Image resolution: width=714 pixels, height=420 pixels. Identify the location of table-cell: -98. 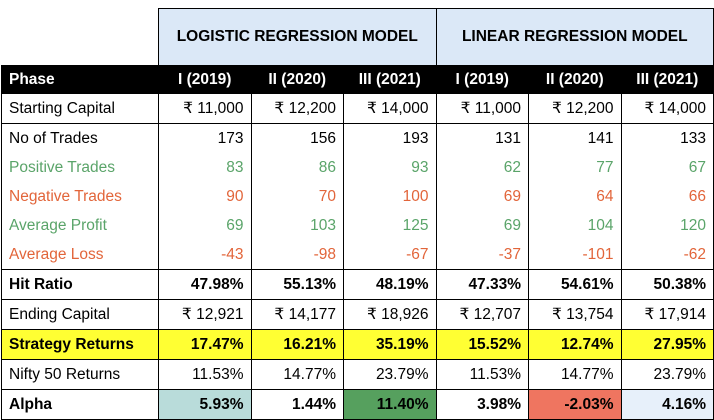
(297, 255).